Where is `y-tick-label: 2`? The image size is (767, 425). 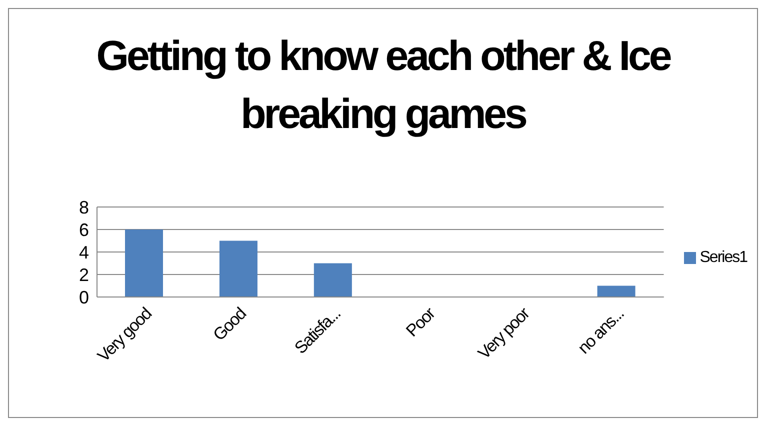
y-tick-label: 2 is located at coordinates (83, 274).